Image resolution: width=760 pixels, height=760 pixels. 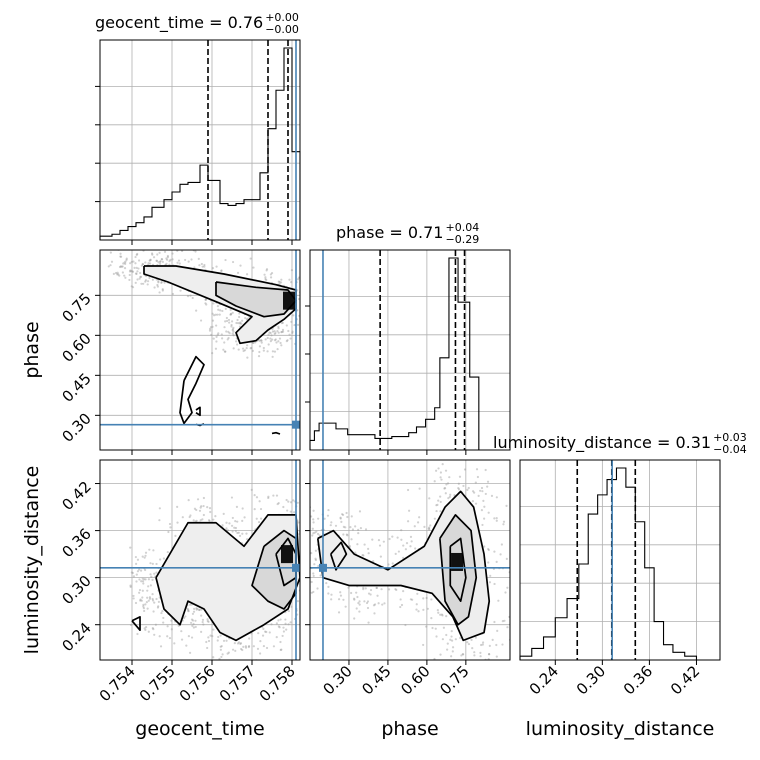 What do you see at coordinates (730, 437) in the screenshot?
I see `title-superscript: +0.03` at bounding box center [730, 437].